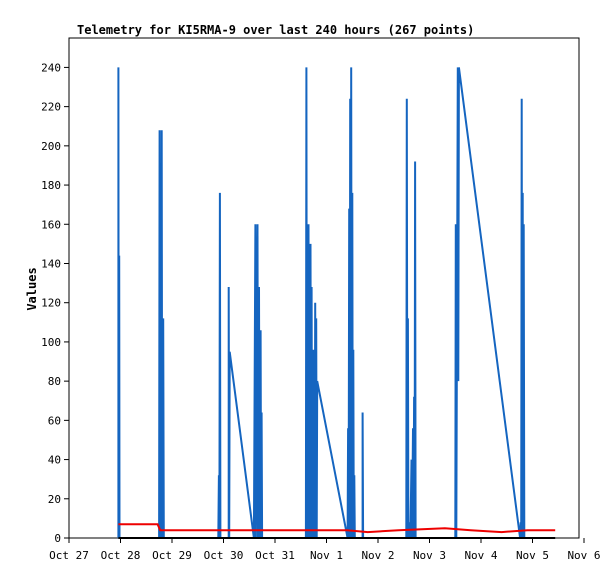 This screenshot has height=579, width=615. What do you see at coordinates (54, 460) in the screenshot?
I see `y-tick-label: 40` at bounding box center [54, 460].